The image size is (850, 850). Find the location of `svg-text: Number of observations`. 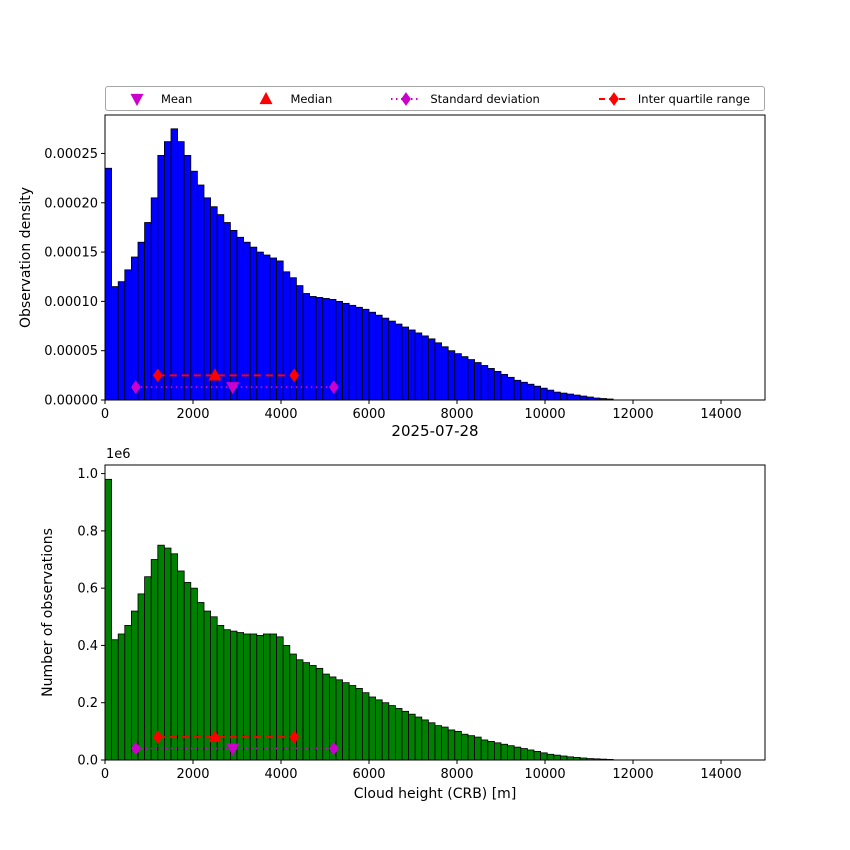

svg-text: Number of observations is located at coordinates (48, 612).